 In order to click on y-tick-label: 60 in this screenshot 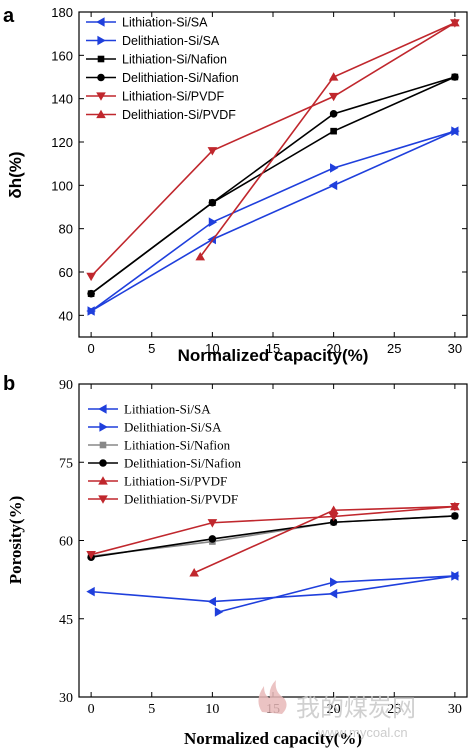, I will do `click(66, 272)`.